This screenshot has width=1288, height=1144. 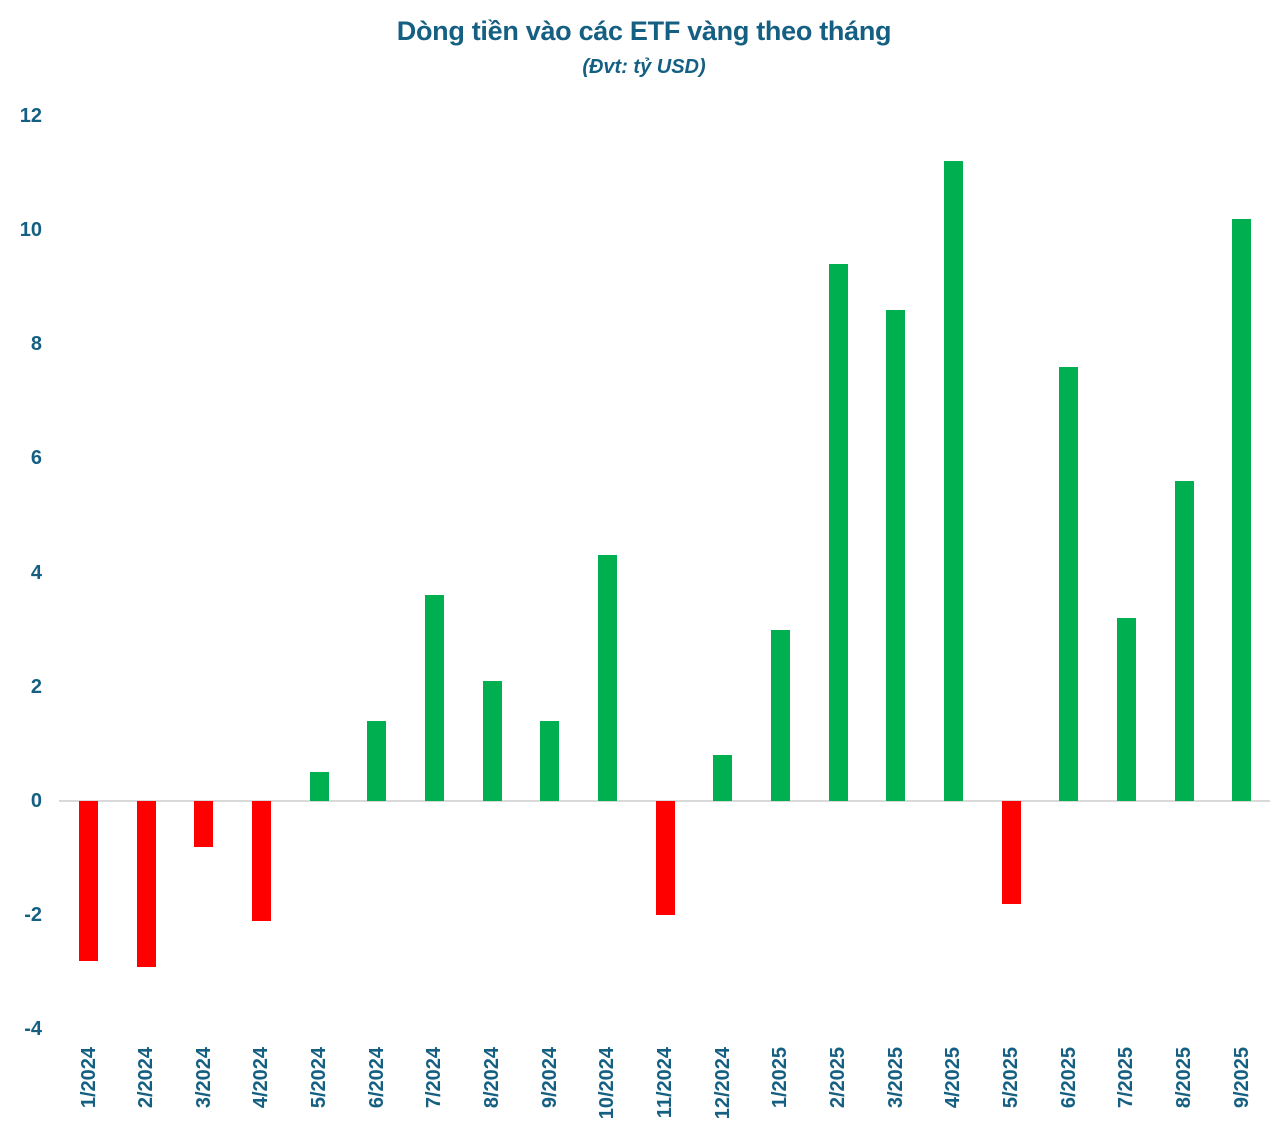 I want to click on bar-6-2025, so click(x=1069, y=584).